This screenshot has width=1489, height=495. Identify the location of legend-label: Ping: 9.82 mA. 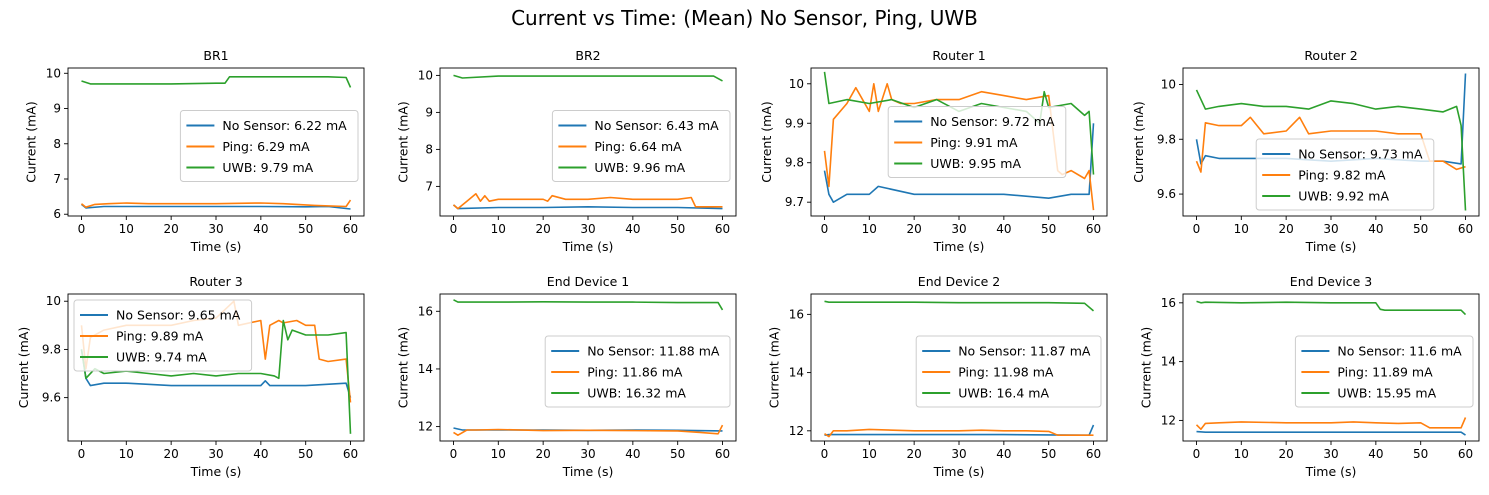
(1342, 175).